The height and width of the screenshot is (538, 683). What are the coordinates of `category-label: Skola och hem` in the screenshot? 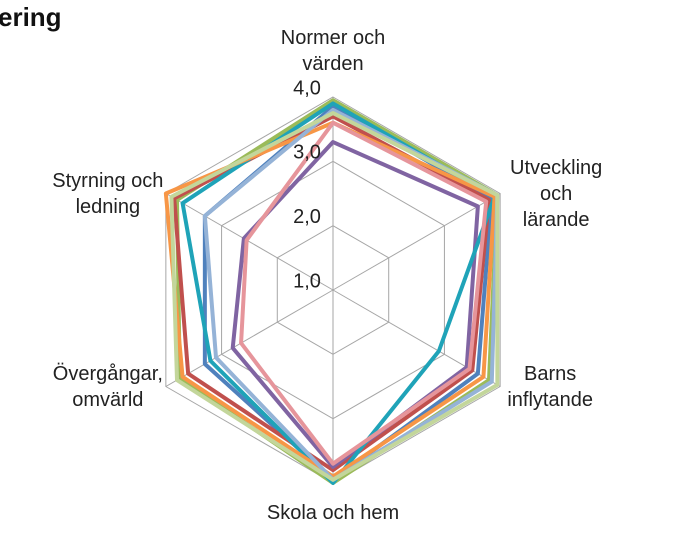 It's located at (333, 513).